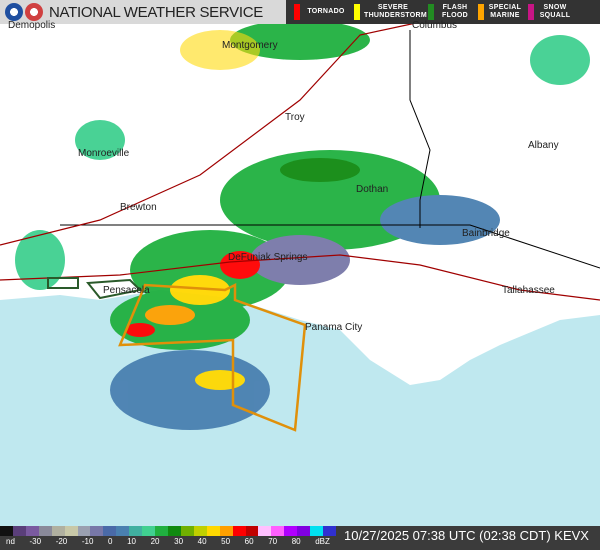  What do you see at coordinates (543, 145) in the screenshot?
I see `city-label: Albany` at bounding box center [543, 145].